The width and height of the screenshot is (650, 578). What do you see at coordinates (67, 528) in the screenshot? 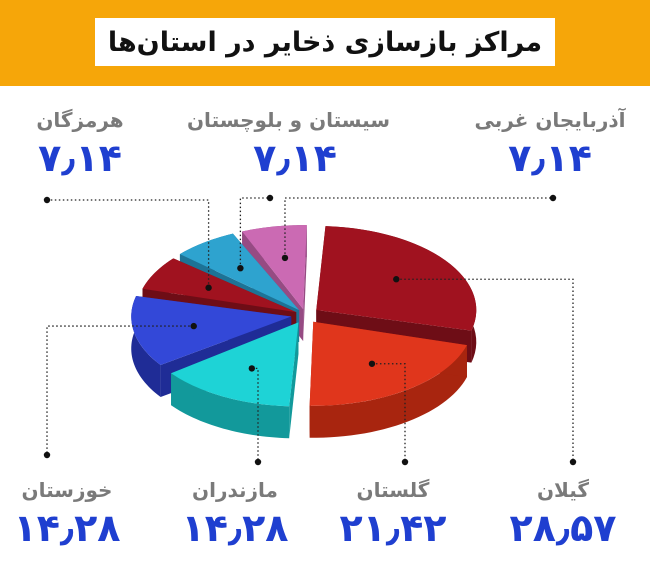
I see `slice-value-khuzestan: ۱۴٫۲۸` at bounding box center [67, 528].